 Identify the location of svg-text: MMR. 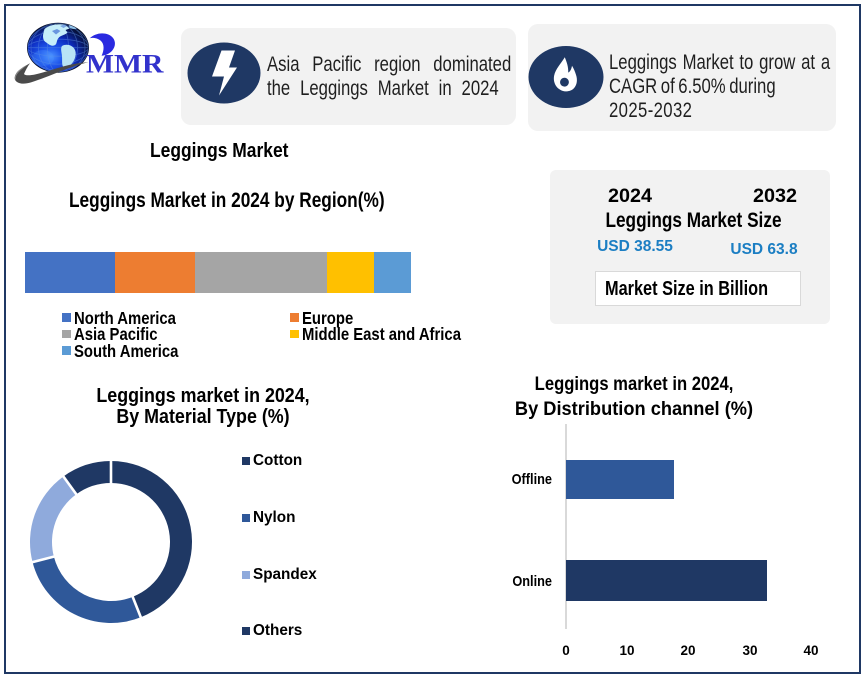
(125, 64).